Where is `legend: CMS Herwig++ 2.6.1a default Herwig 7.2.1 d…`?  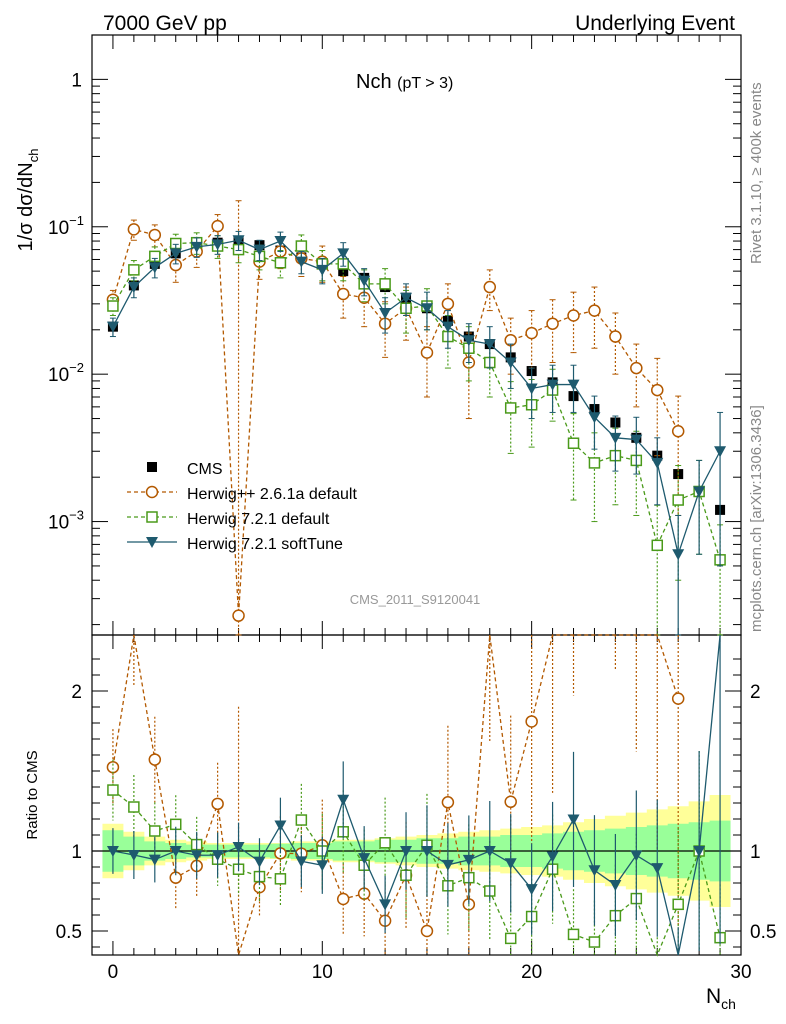 legend: CMS Herwig++ 2.6.1a default Herwig 7.2.1 d… is located at coordinates (242, 507).